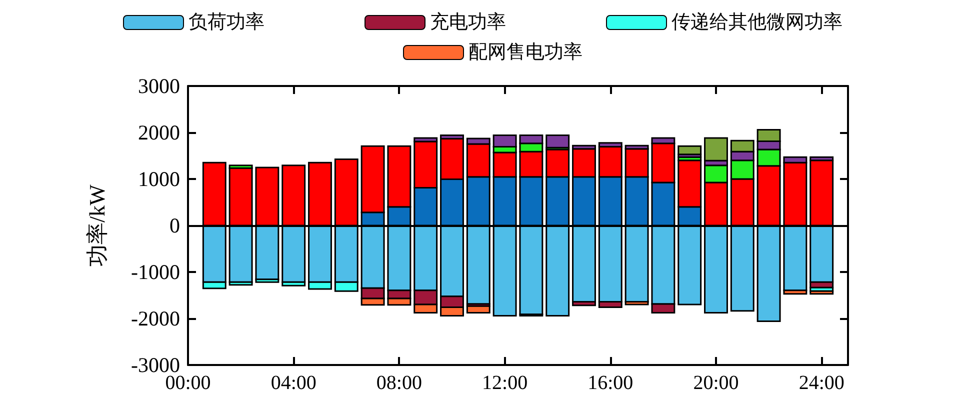 The image size is (956, 407). Describe the element at coordinates (155, 318) in the screenshot. I see `y-tick-label: -2000` at that location.